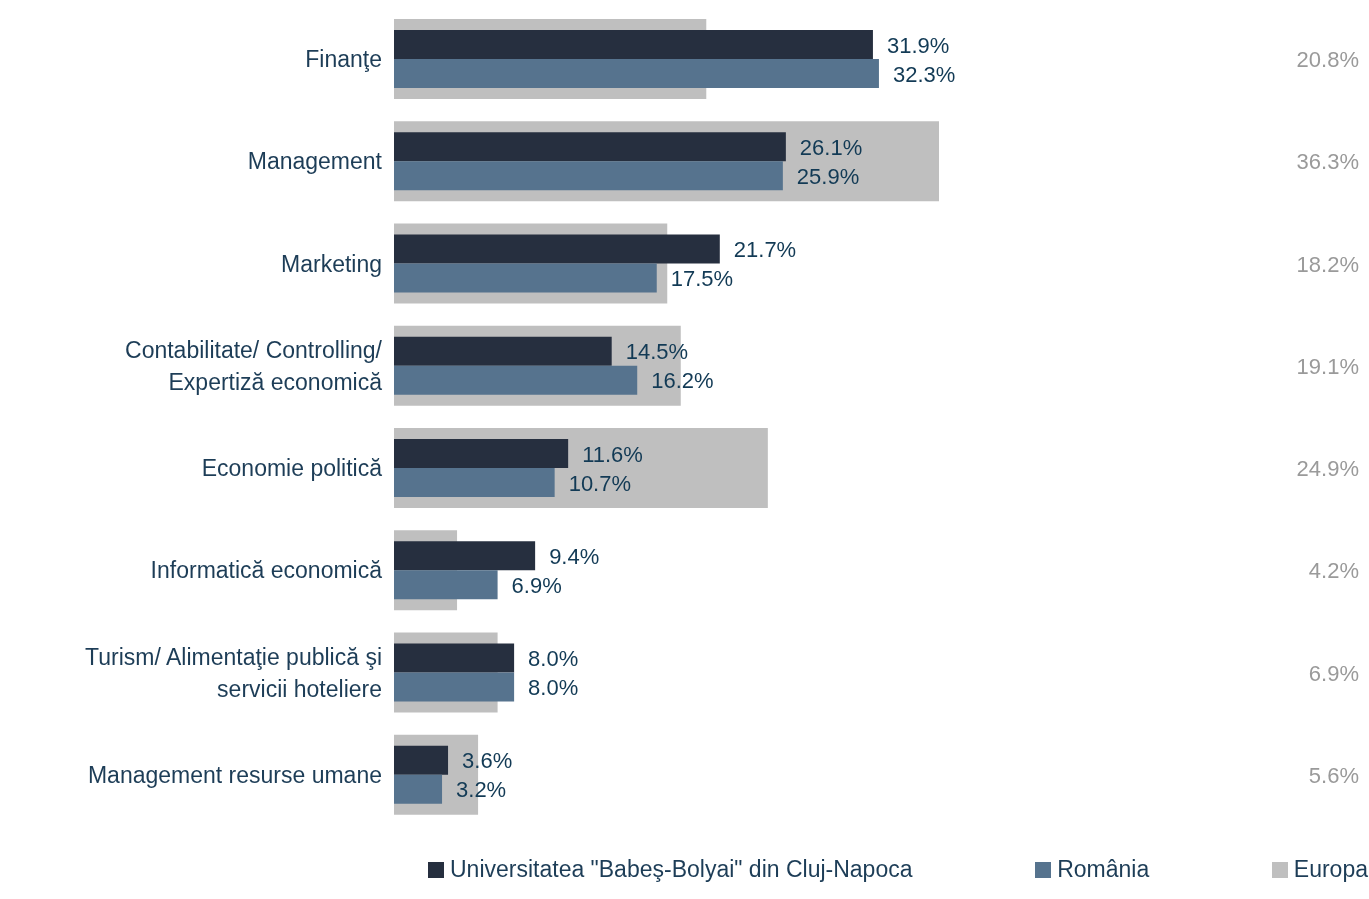 The height and width of the screenshot is (899, 1369). Describe the element at coordinates (481, 790) in the screenshot. I see `data-label: 3.2%` at that location.